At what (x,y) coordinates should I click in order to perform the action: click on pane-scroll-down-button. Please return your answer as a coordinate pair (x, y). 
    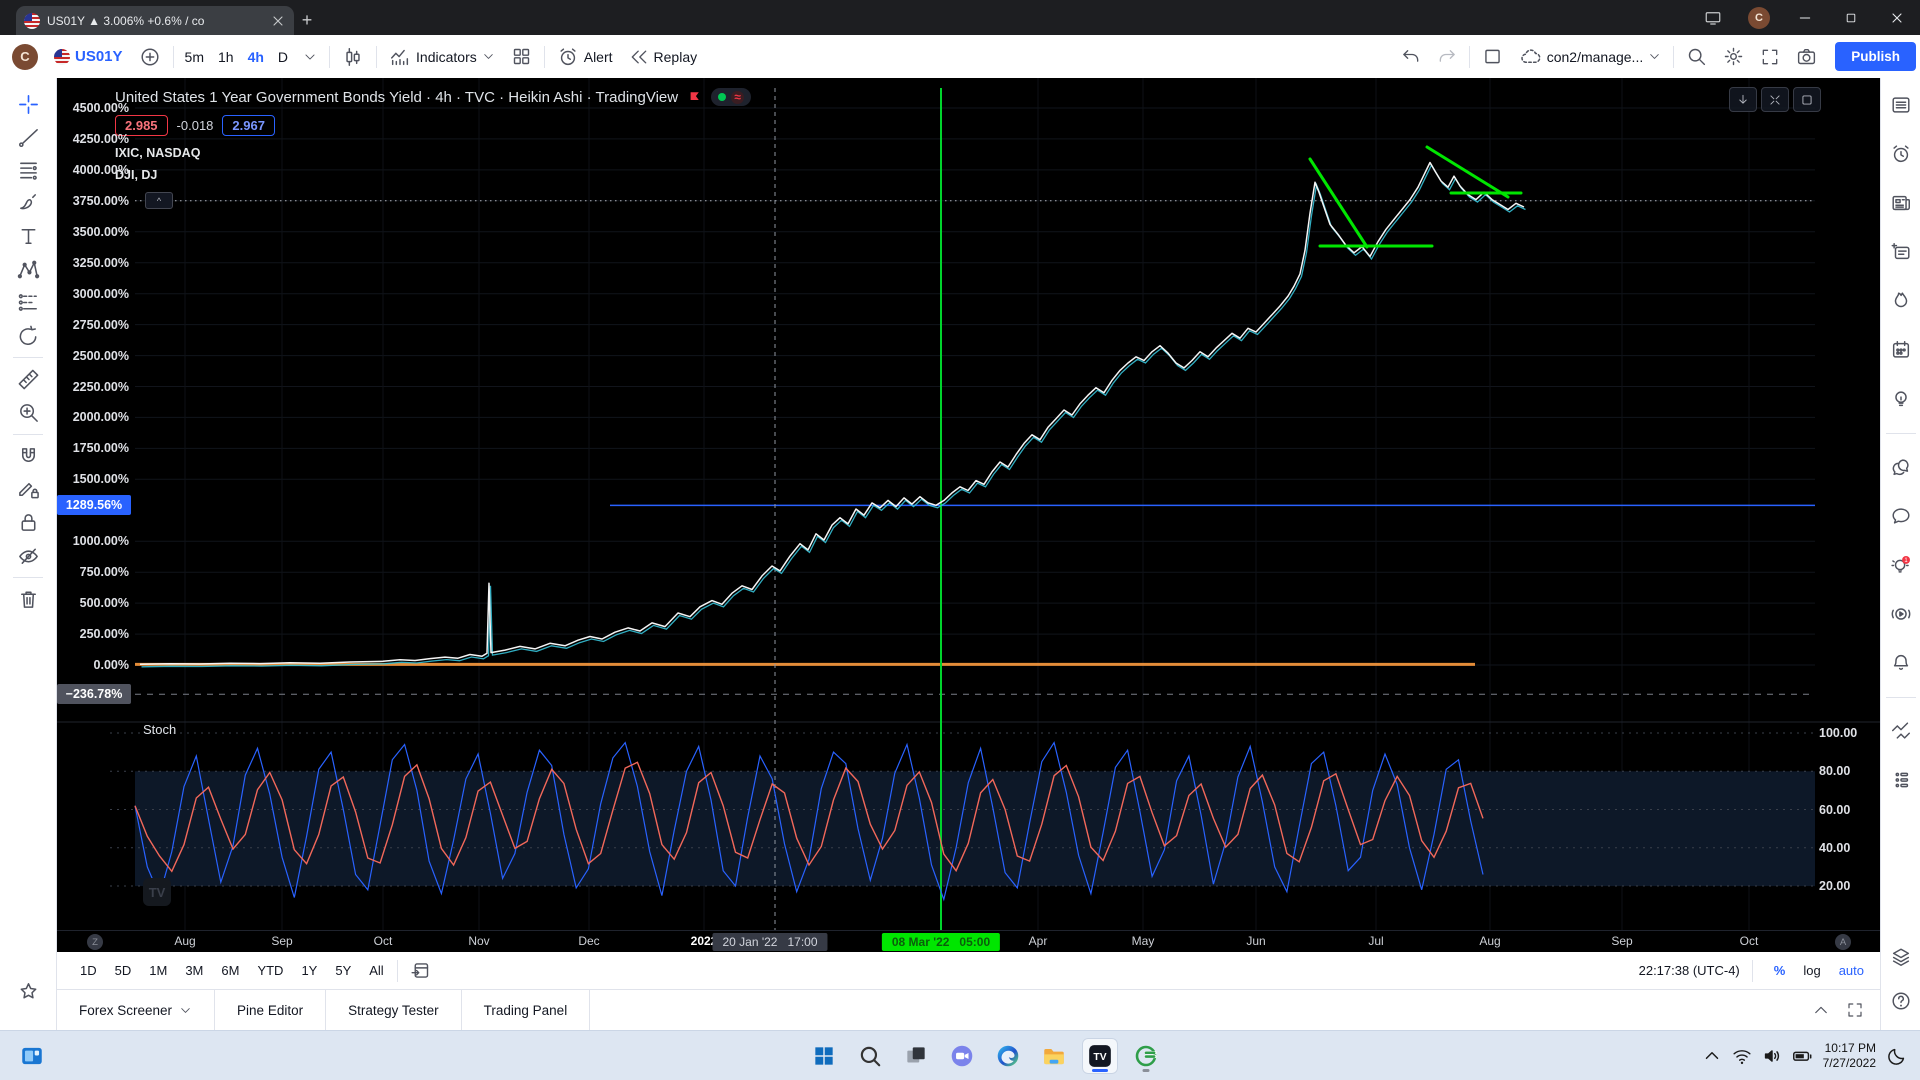
    Looking at the image, I should click on (1743, 99).